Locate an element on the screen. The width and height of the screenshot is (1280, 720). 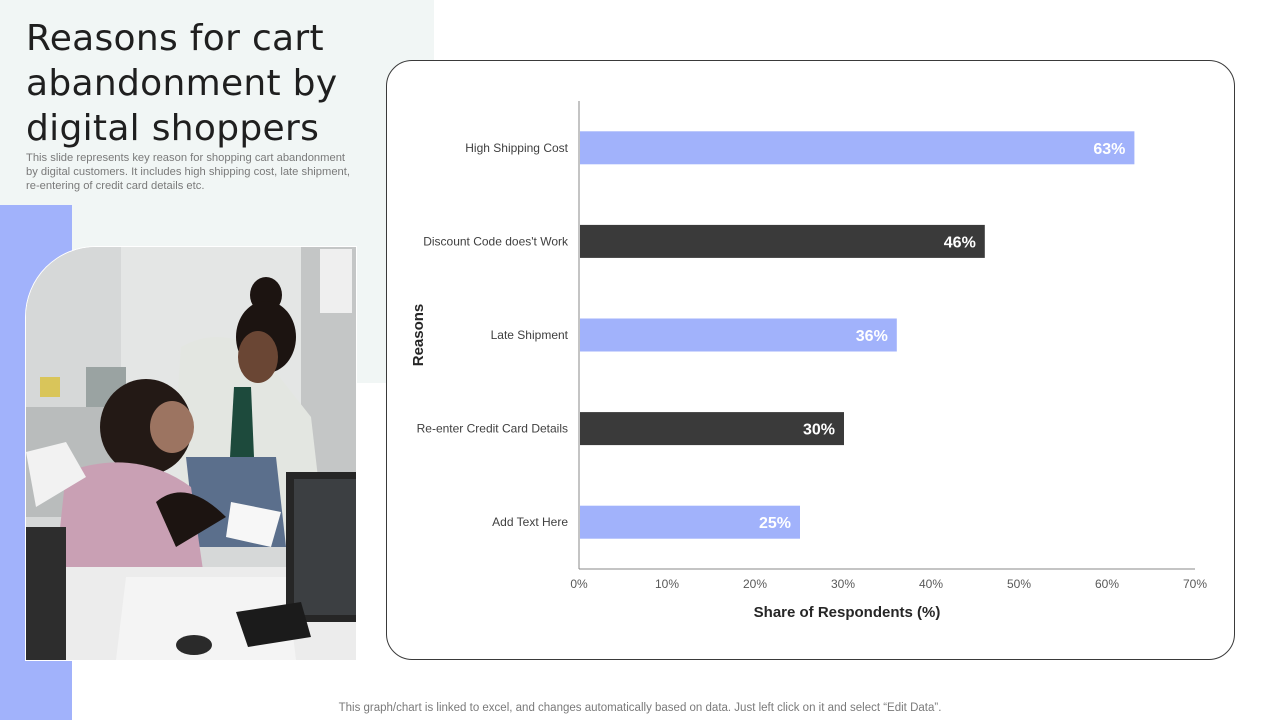
category-label: Re-enter Credit Card Details is located at coordinates (492, 429).